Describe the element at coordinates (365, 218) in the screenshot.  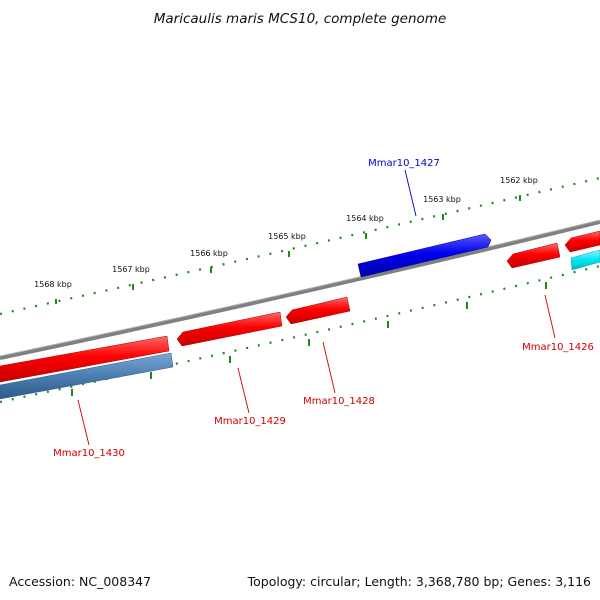
I see `scale-label: 1564 kbp` at that location.